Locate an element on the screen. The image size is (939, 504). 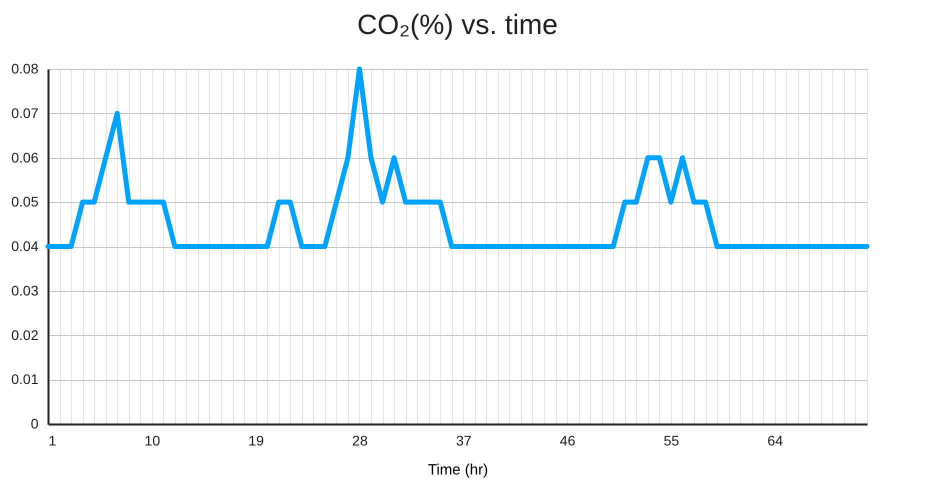
x-tick-label: 28 is located at coordinates (360, 440).